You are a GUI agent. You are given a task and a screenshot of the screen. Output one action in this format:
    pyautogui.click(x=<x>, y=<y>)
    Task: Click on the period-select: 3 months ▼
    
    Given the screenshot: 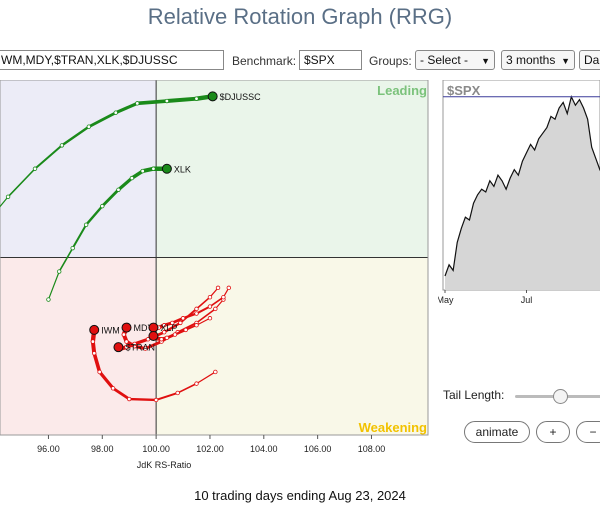 What is the action you would take?
    pyautogui.click(x=538, y=60)
    